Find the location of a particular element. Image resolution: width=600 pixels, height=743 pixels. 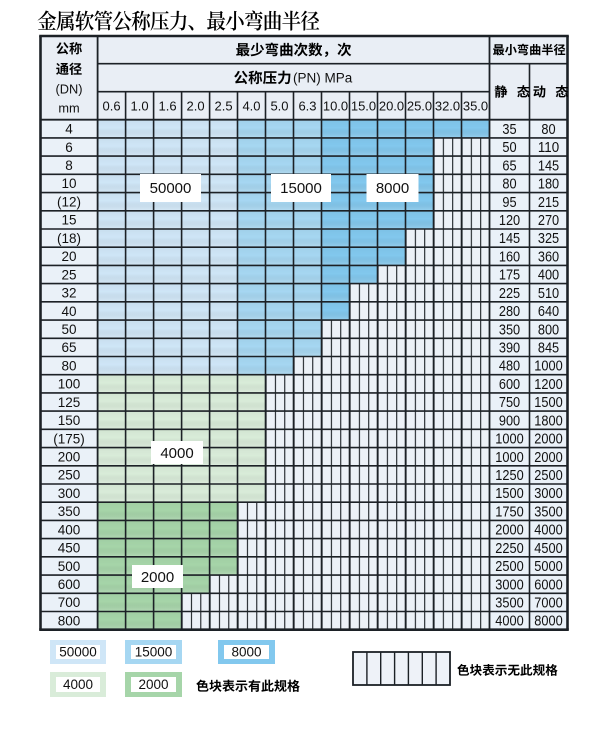

svg-text: 4.0 is located at coordinates (251, 105).